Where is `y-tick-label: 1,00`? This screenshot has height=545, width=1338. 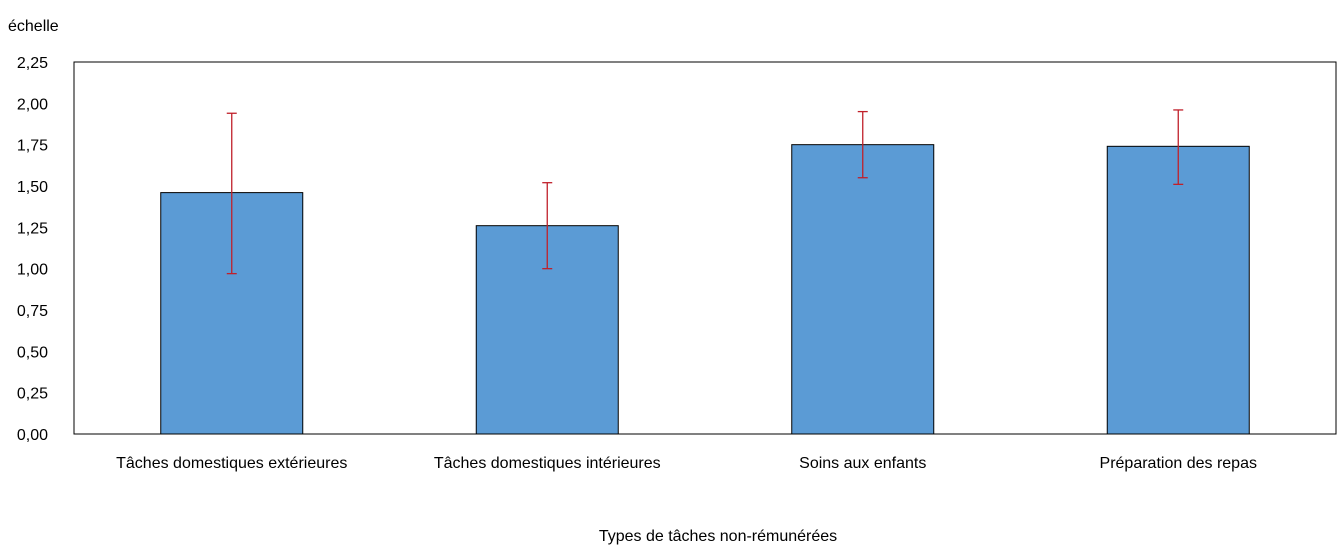 y-tick-label: 1,00 is located at coordinates (32, 270).